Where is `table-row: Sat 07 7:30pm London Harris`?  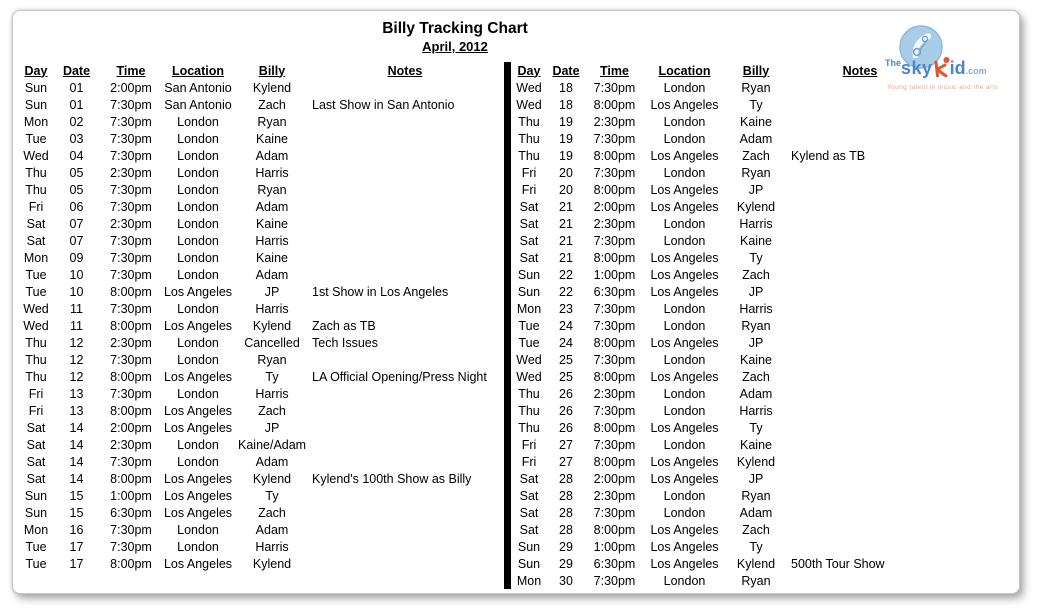 table-row: Sat 07 7:30pm London Harris is located at coordinates (263, 240).